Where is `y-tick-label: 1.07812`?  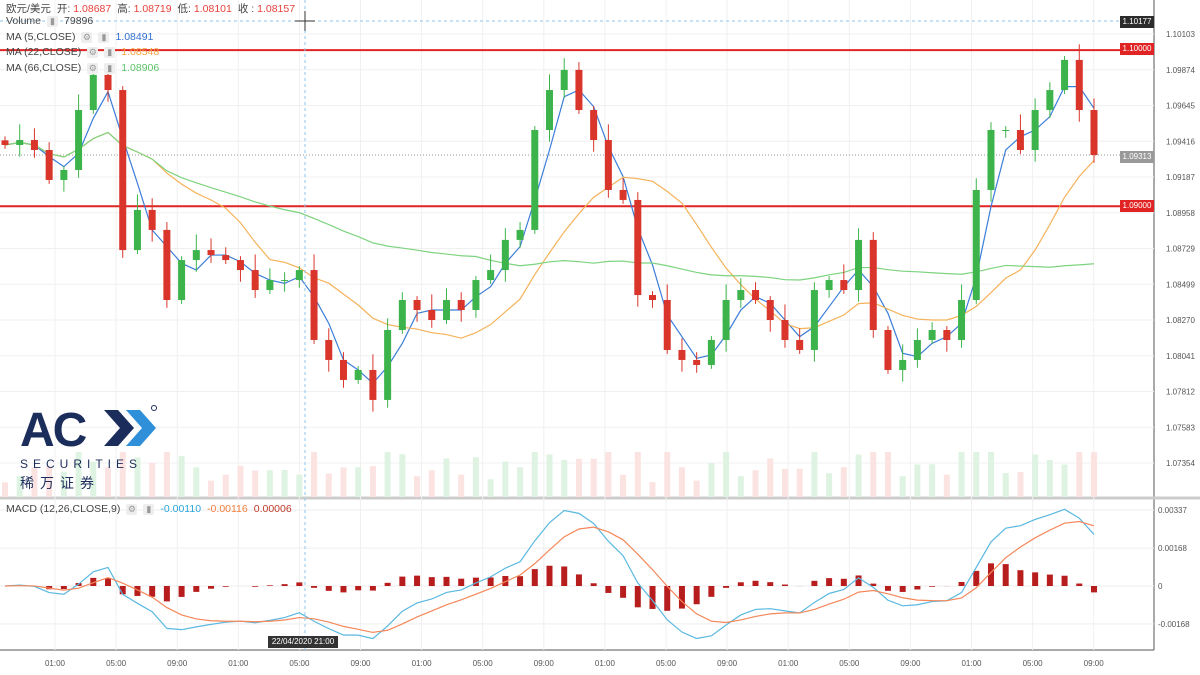 y-tick-label: 1.07812 is located at coordinates (1180, 392).